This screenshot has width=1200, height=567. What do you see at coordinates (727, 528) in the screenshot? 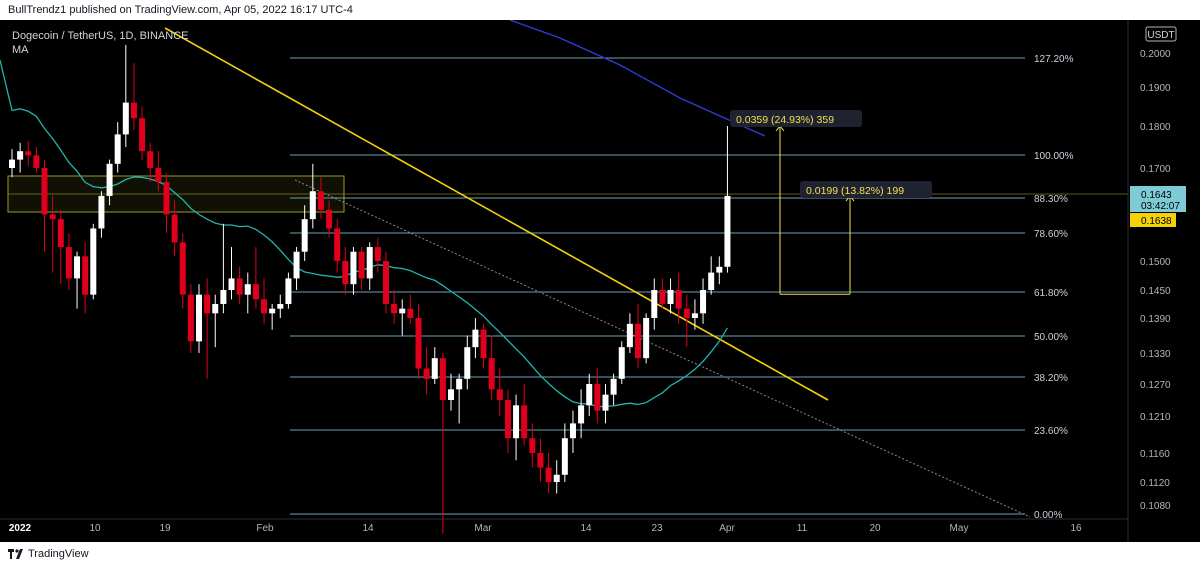
I see `x-tick-label: Apr` at bounding box center [727, 528].